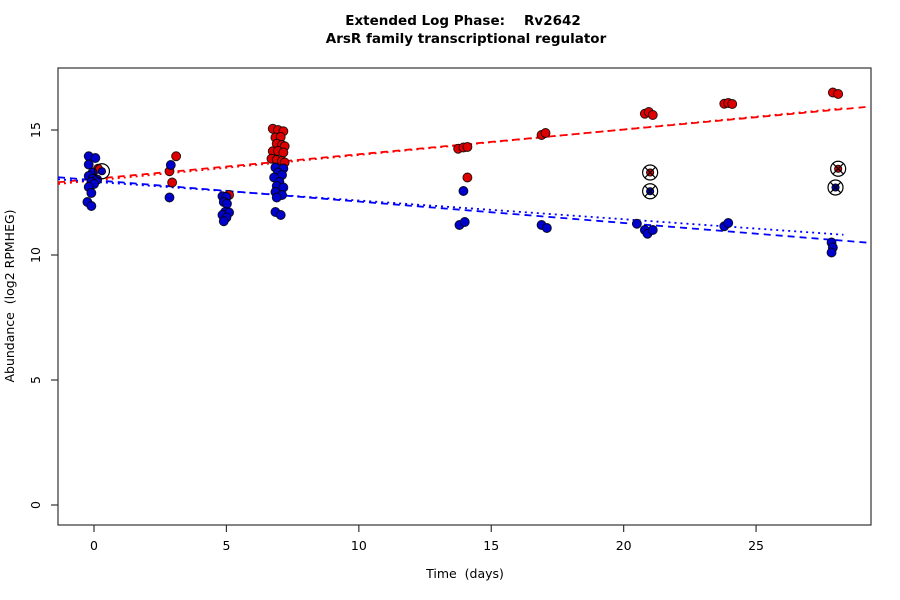 The width and height of the screenshot is (900, 600). I want to click on x-tick-label: 25, so click(756, 545).